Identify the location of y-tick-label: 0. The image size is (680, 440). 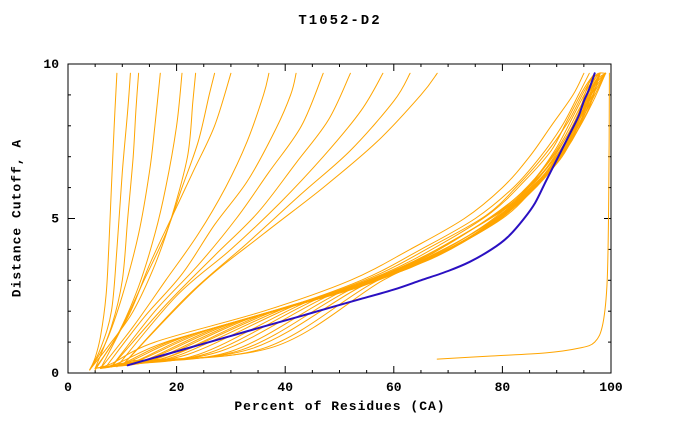
(55, 373).